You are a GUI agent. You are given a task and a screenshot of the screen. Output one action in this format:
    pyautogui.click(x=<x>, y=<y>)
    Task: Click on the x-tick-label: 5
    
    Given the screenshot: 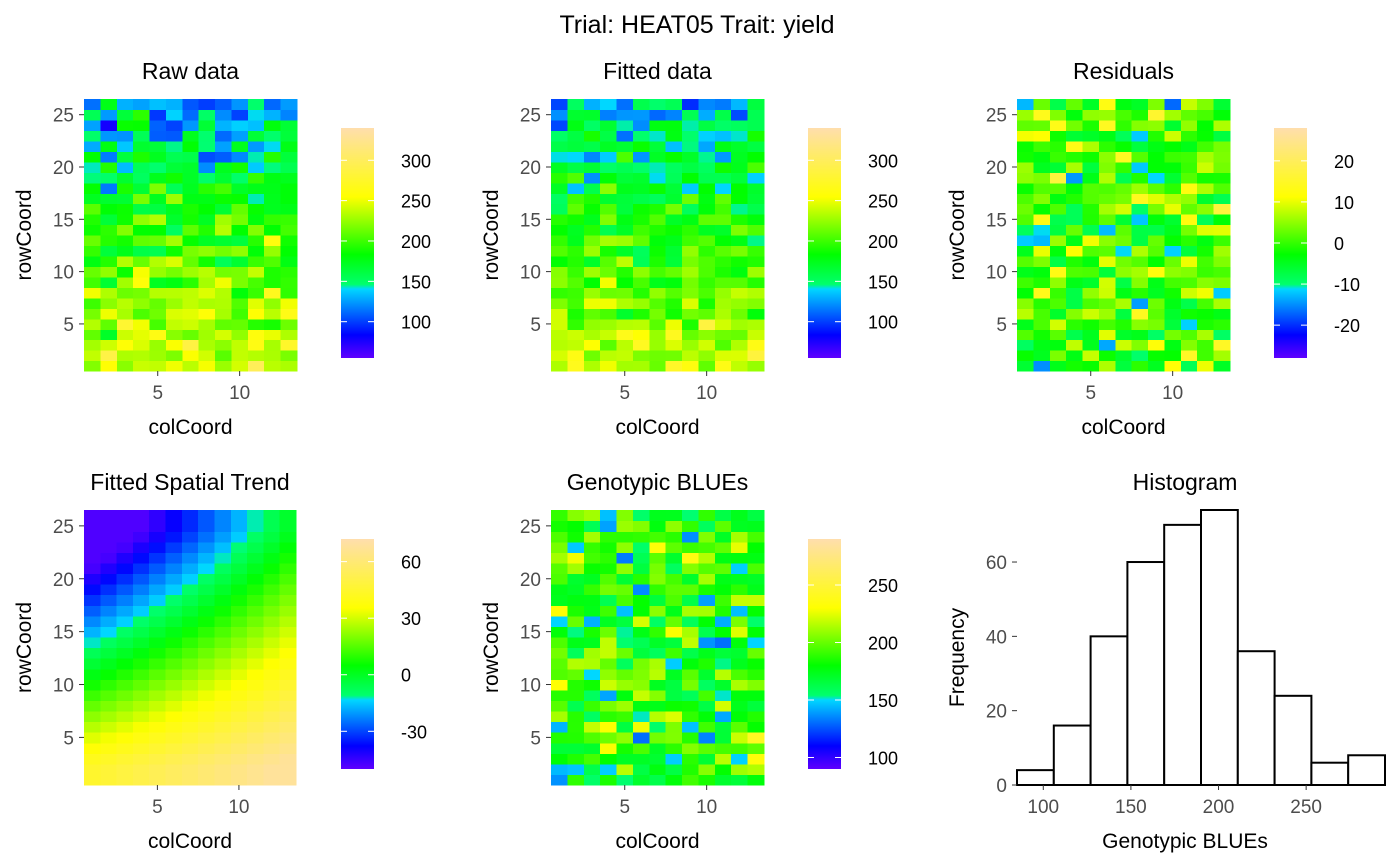 What is the action you would take?
    pyautogui.click(x=157, y=393)
    